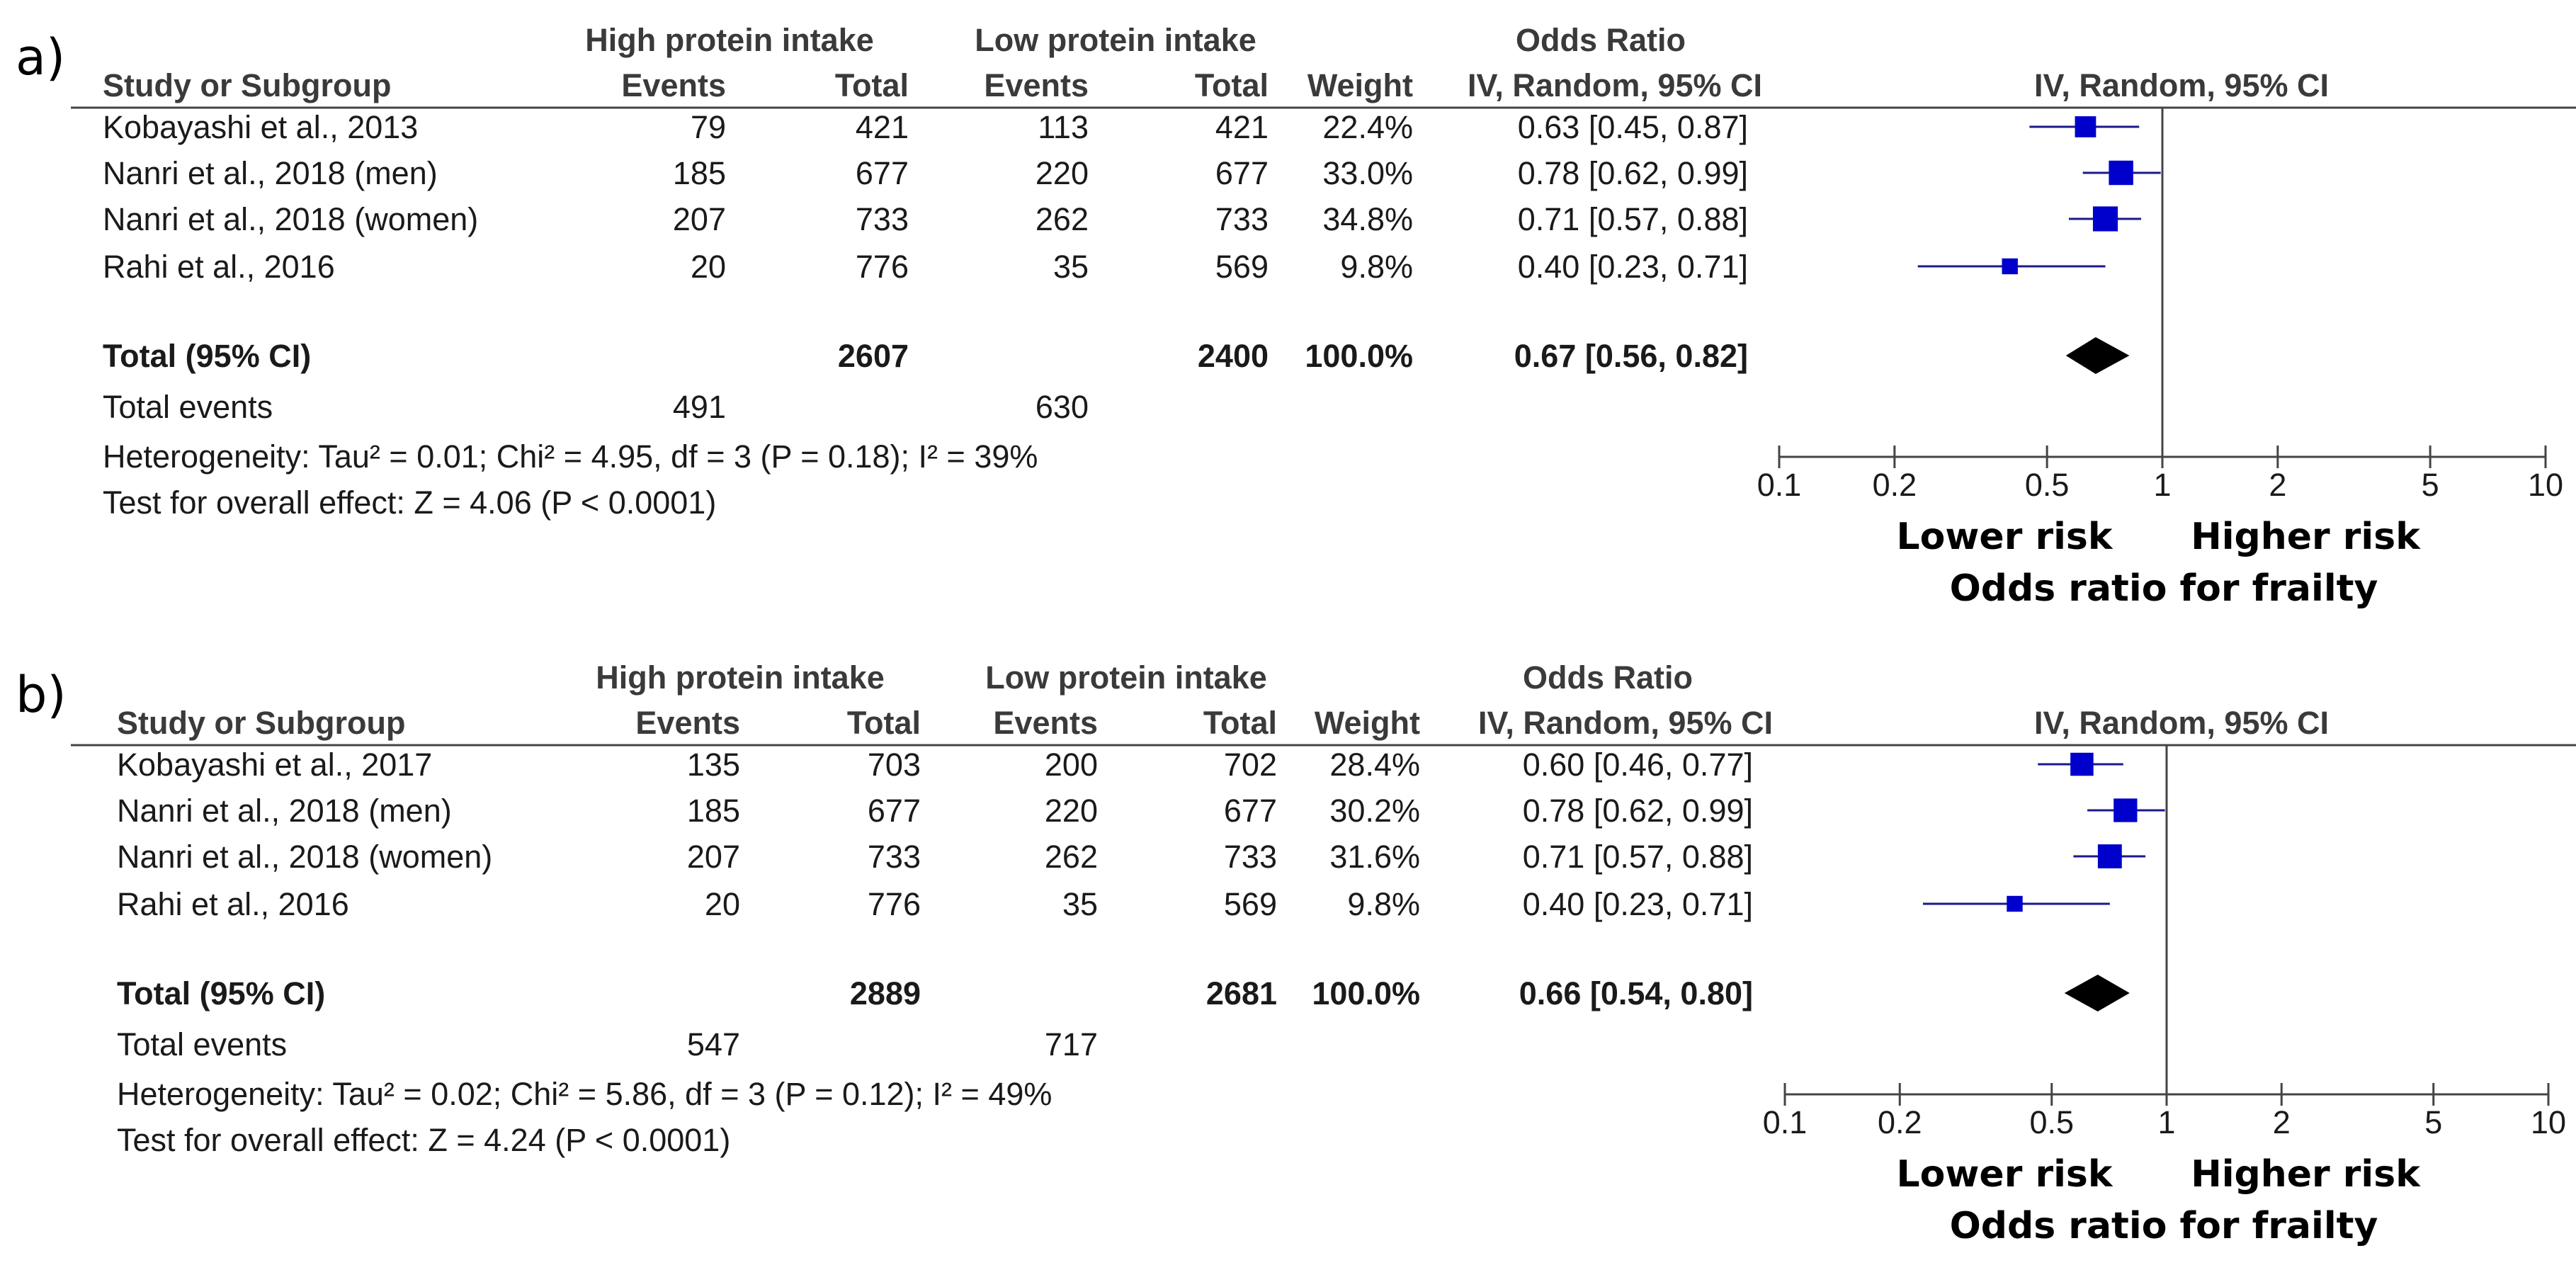  What do you see at coordinates (260, 127) in the screenshot?
I see `study-name: Kobayashi et al., 2013` at bounding box center [260, 127].